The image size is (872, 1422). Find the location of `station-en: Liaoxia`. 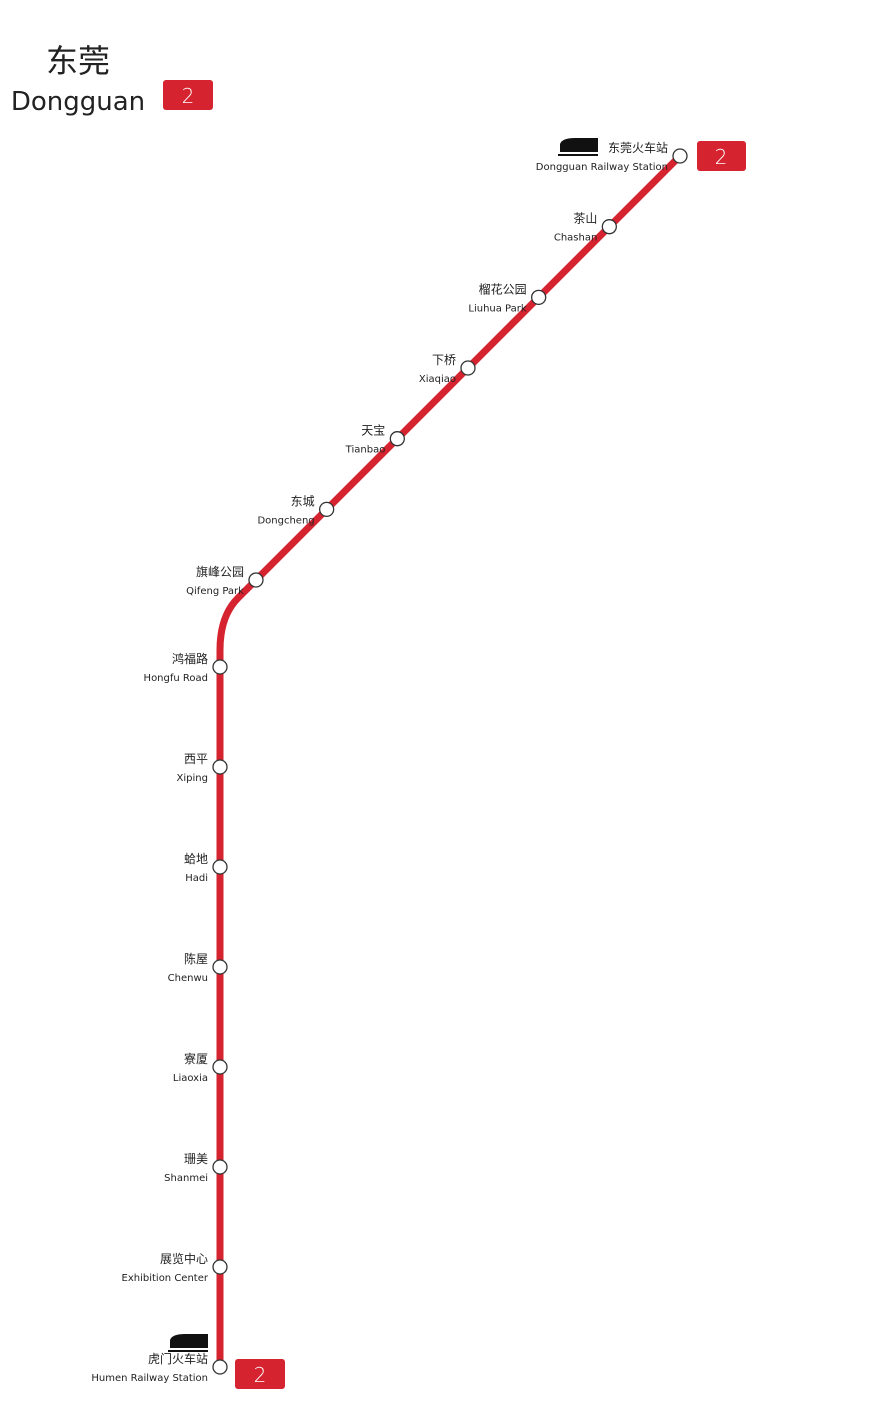

station-en: Liaoxia is located at coordinates (190, 1078).